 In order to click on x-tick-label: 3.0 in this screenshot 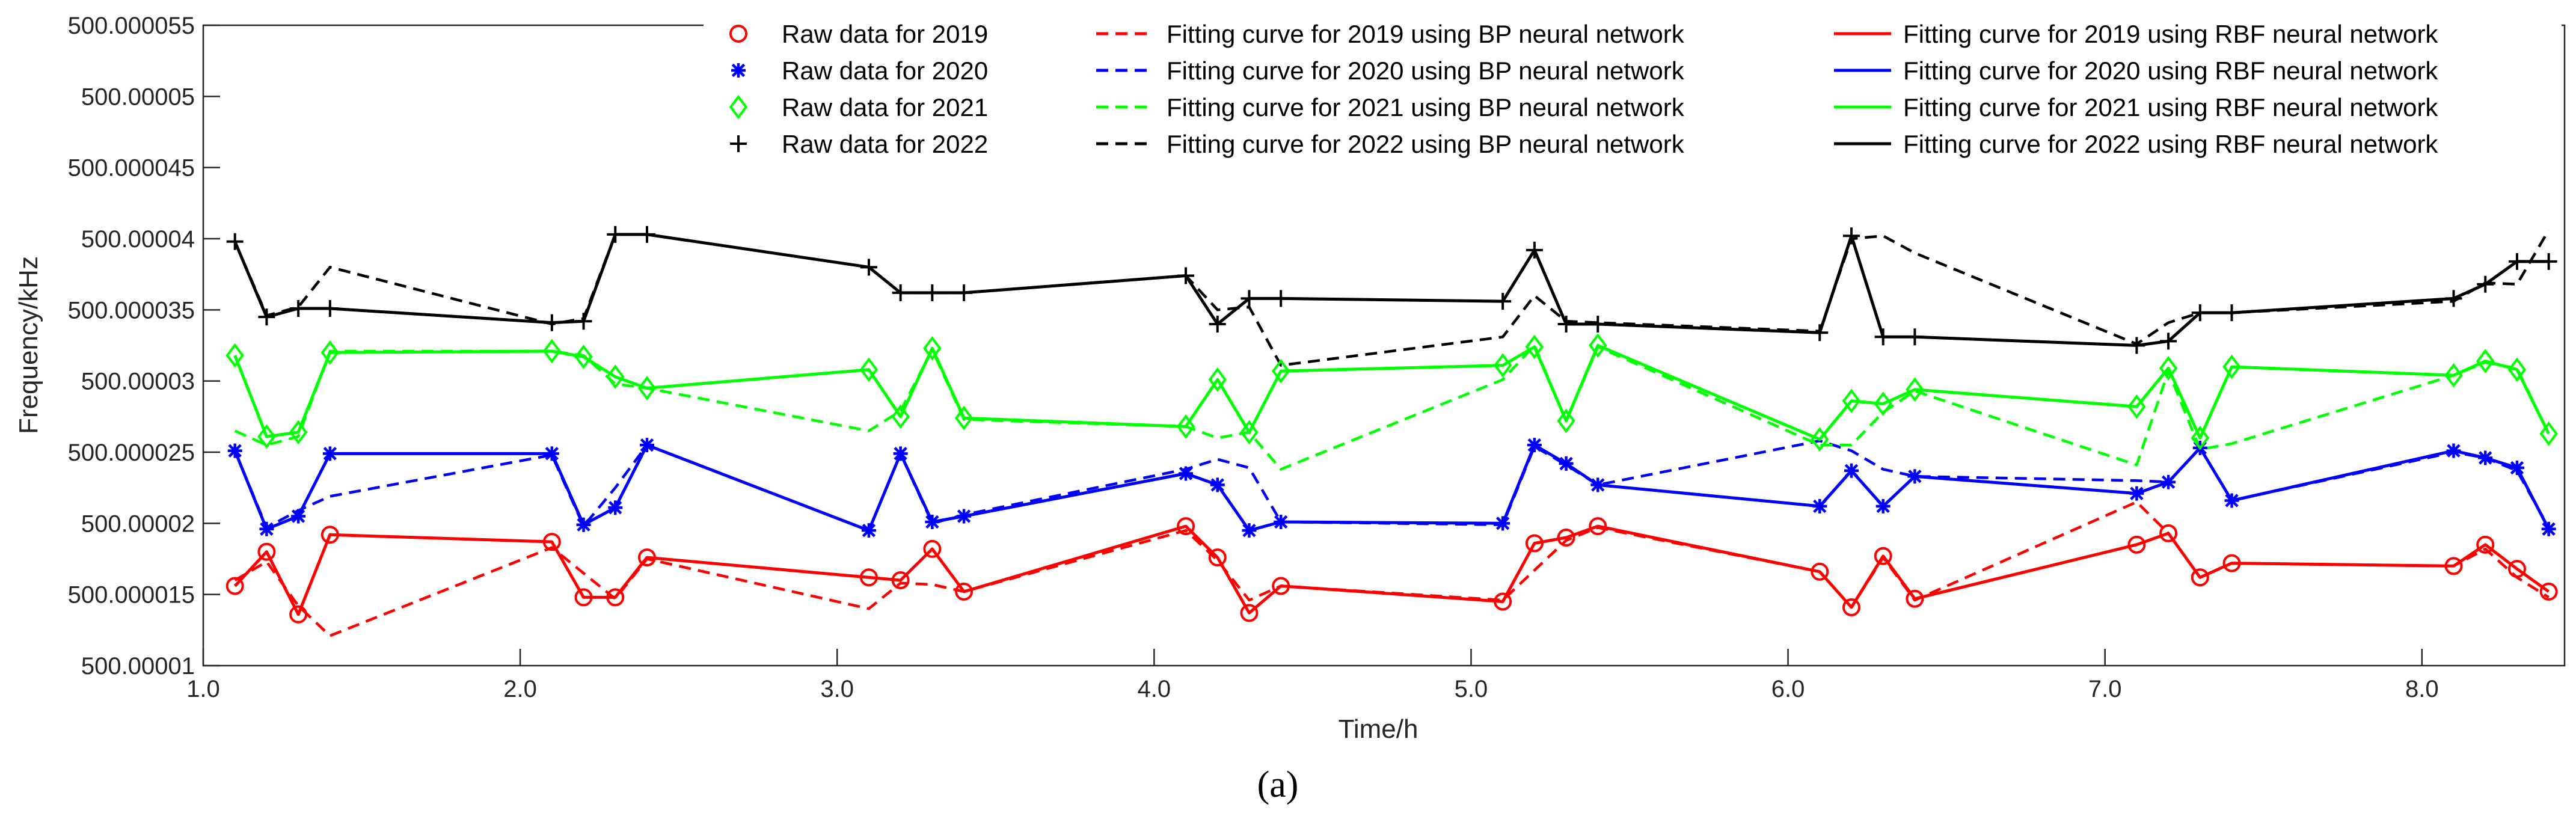, I will do `click(837, 689)`.